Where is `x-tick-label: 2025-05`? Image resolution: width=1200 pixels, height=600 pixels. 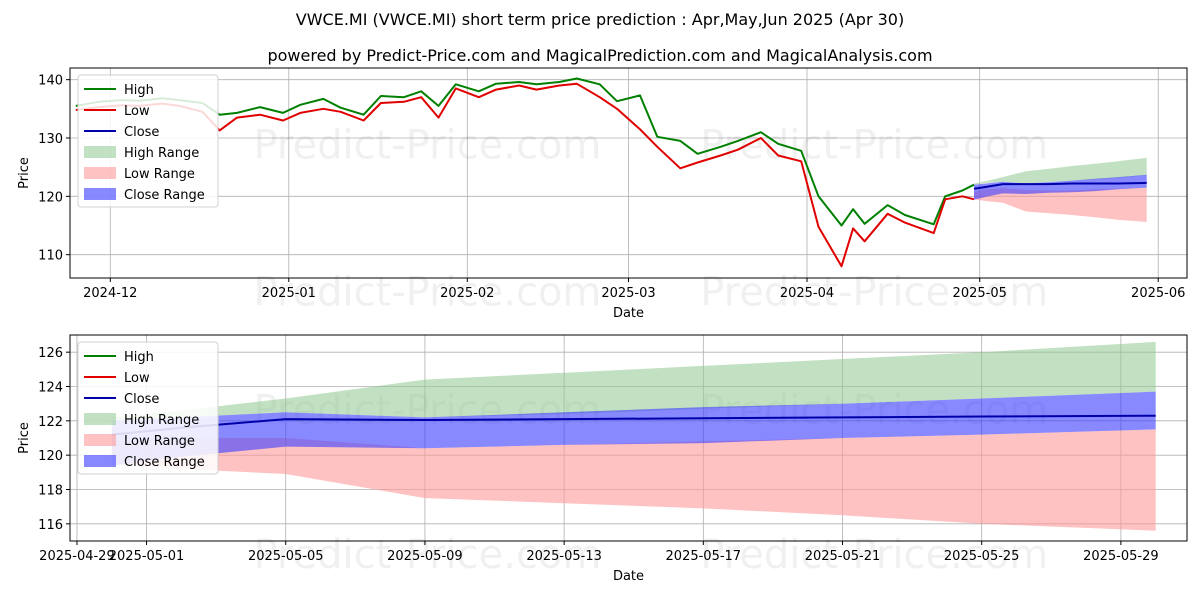
x-tick-label: 2025-05 is located at coordinates (980, 293).